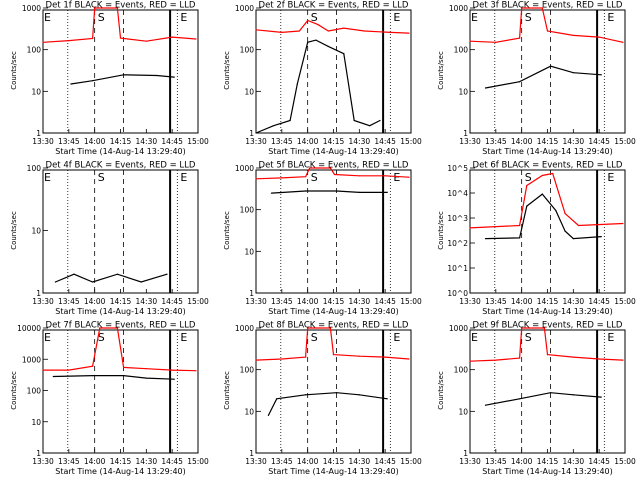  Describe the element at coordinates (548, 6) in the screenshot. I see `panel-title: Det 3f BLACK = Events, RED = LLD` at that location.